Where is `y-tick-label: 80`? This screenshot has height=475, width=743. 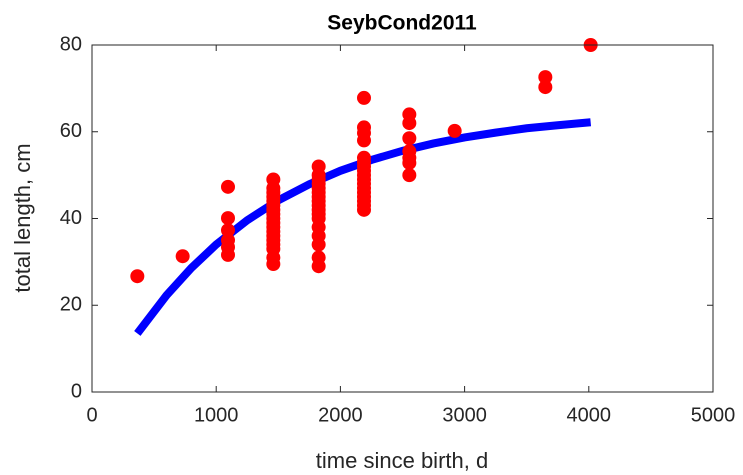 y-tick-label: 80 is located at coordinates (71, 44).